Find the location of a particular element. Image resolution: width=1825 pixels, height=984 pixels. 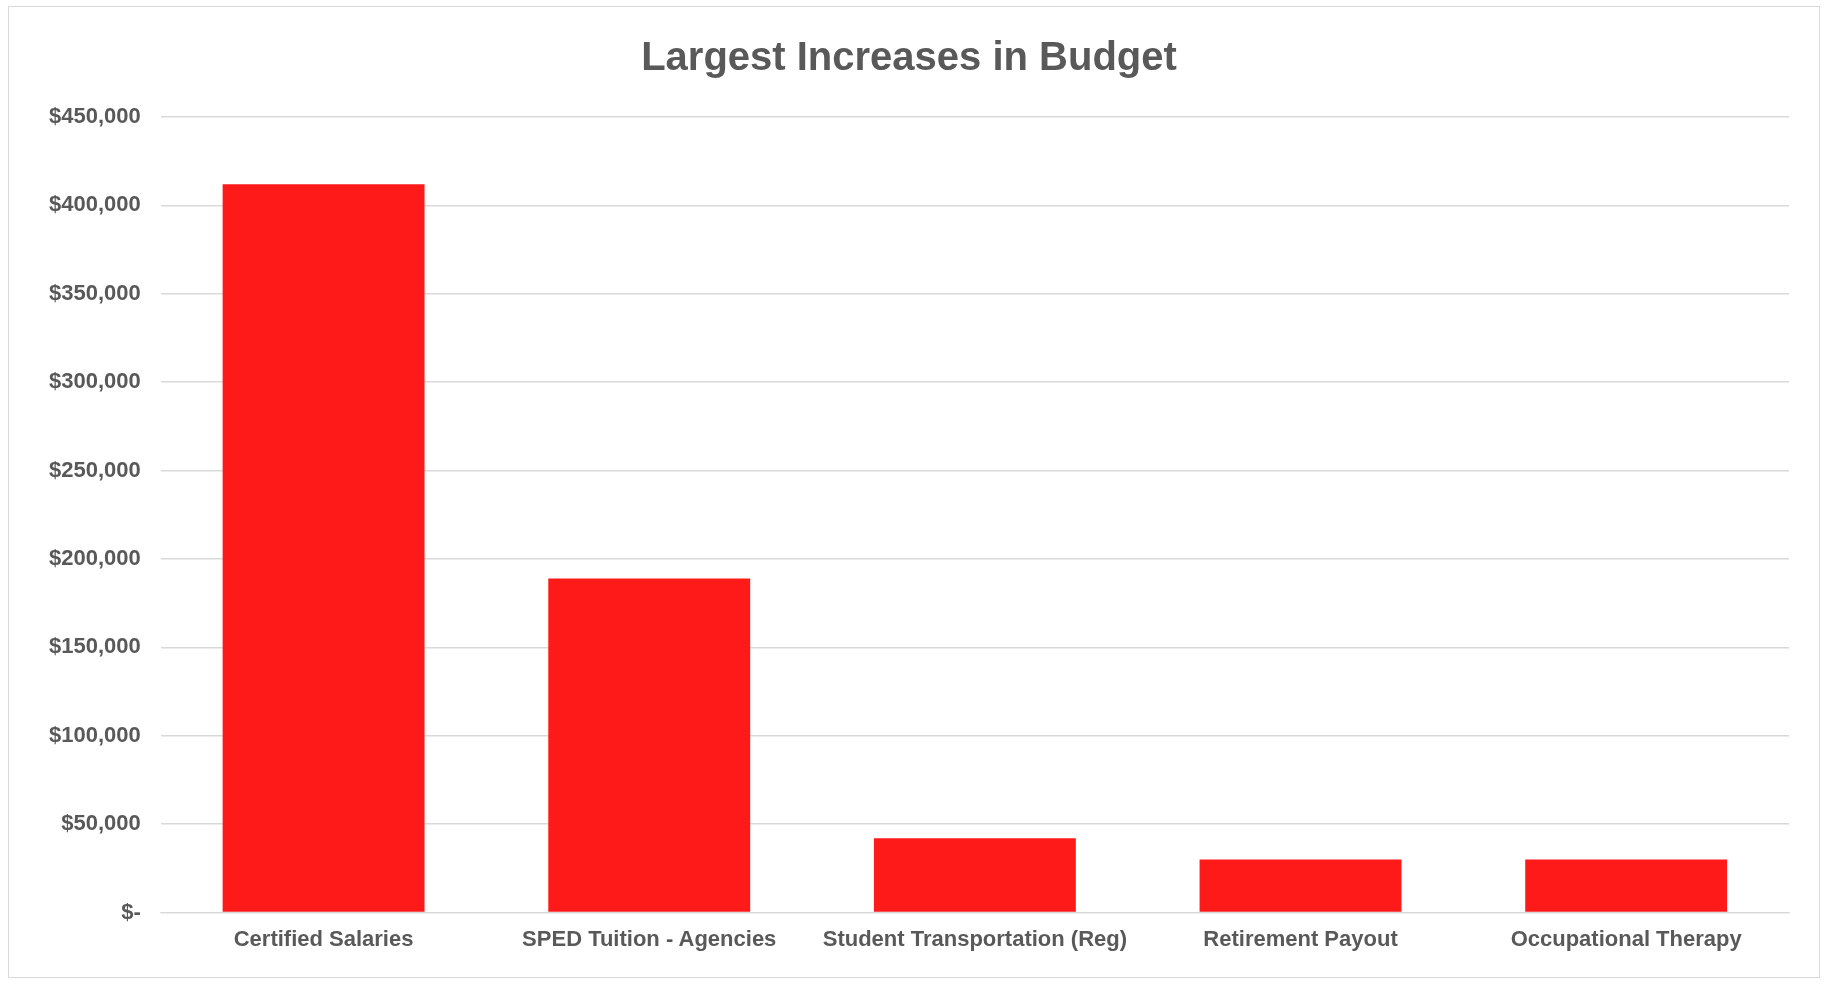

y-tick-label: $200,000 is located at coordinates (94, 558).